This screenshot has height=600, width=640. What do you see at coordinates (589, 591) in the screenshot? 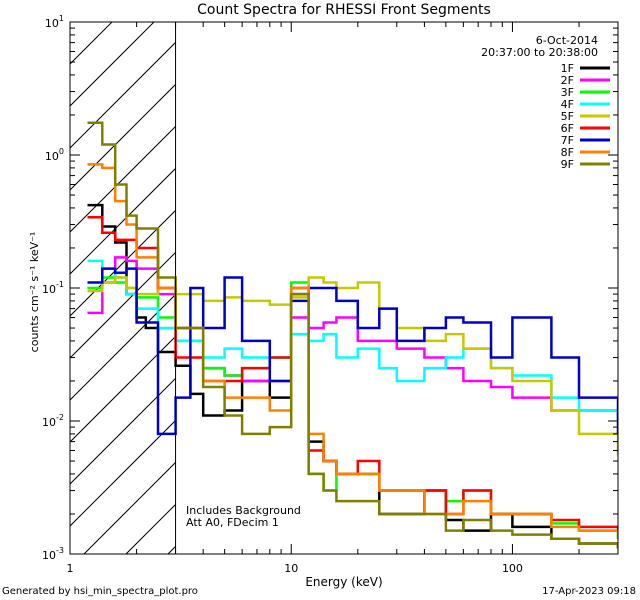
I see `timestamp-footer: 17-Apr-2023 09:18` at bounding box center [589, 591].